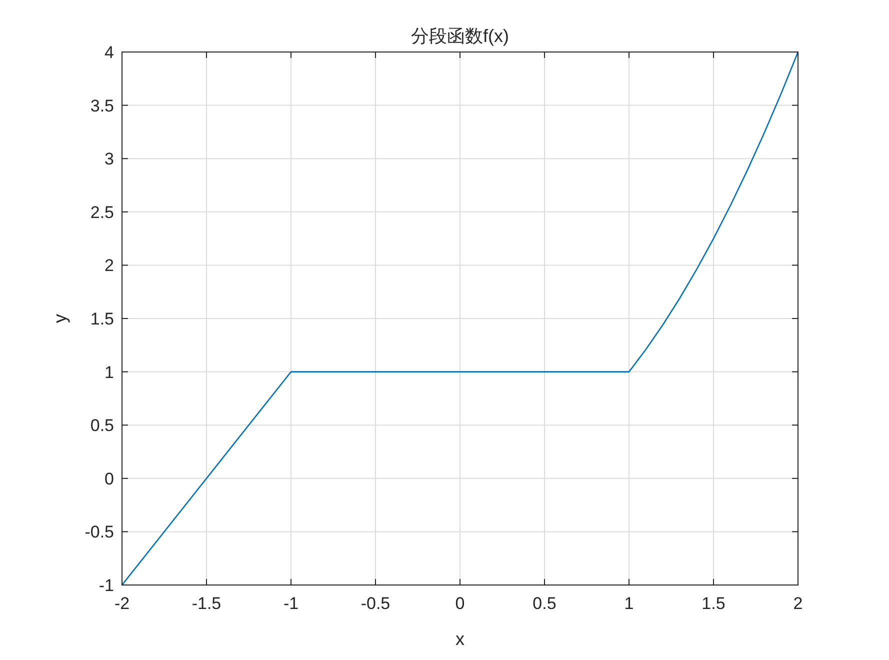 The width and height of the screenshot is (889, 660). I want to click on y-tick-label: 2, so click(109, 266).